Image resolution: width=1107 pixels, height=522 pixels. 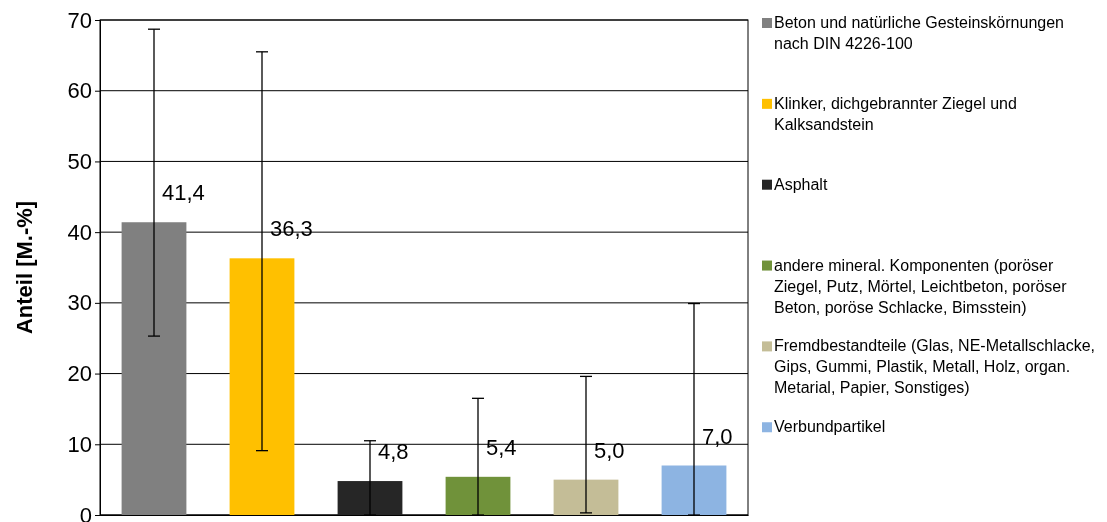 I want to click on y-tick-label: 0, so click(x=85, y=512).